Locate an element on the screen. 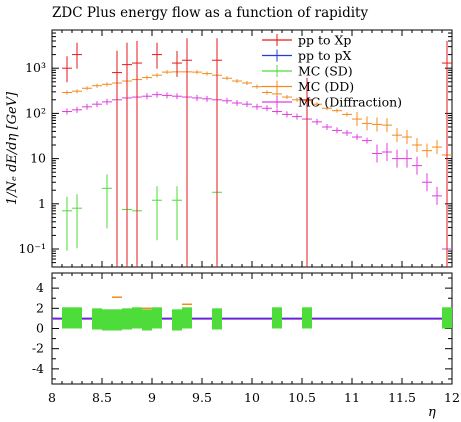 This screenshot has height=422, width=461. x-tick-label: 11 is located at coordinates (352, 397).